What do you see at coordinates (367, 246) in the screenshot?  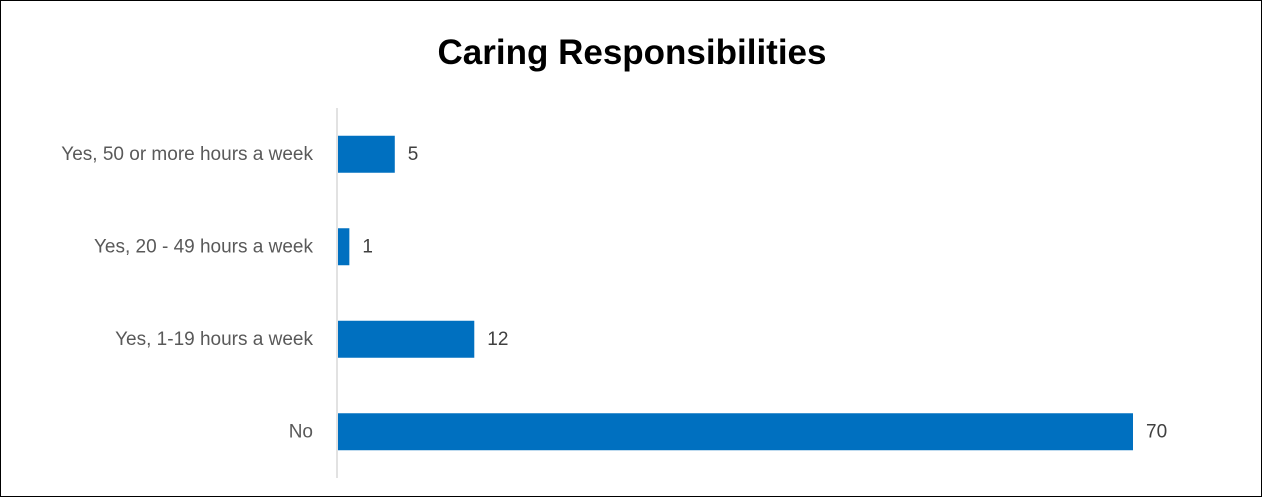 I see `value-label-1: 1` at bounding box center [367, 246].